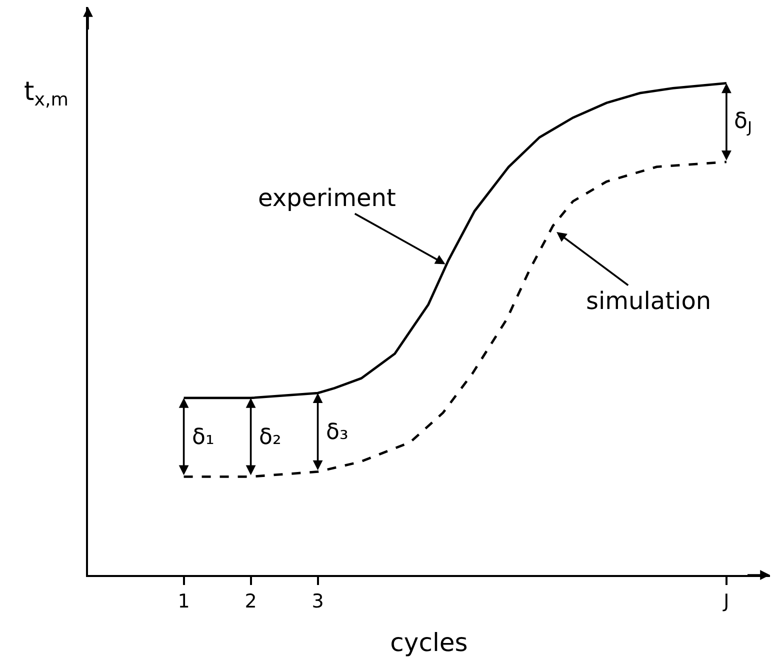  What do you see at coordinates (337, 432) in the screenshot?
I see `annotation: δ₃` at bounding box center [337, 432].